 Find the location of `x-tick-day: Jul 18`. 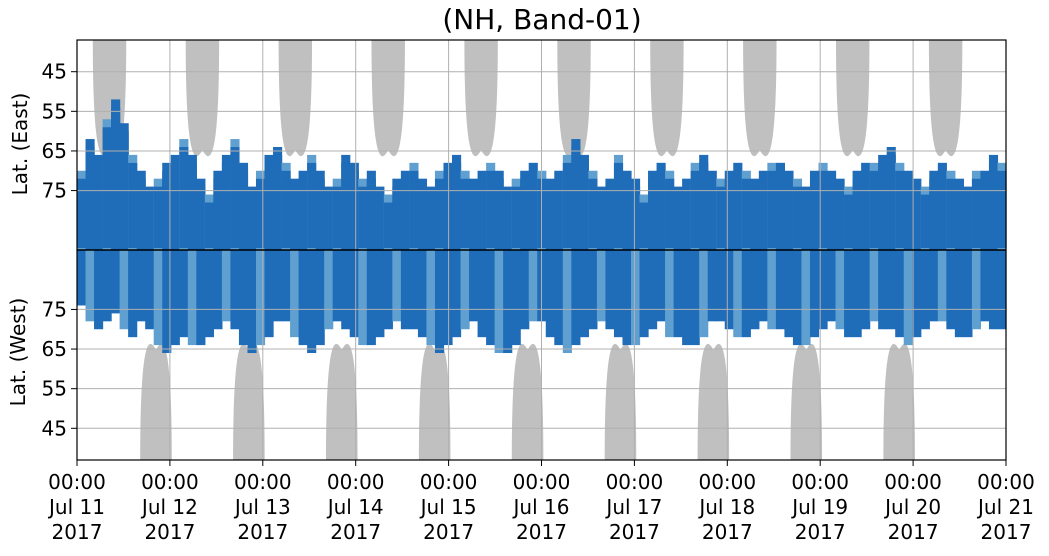

x-tick-day: Jul 18 is located at coordinates (726, 507).